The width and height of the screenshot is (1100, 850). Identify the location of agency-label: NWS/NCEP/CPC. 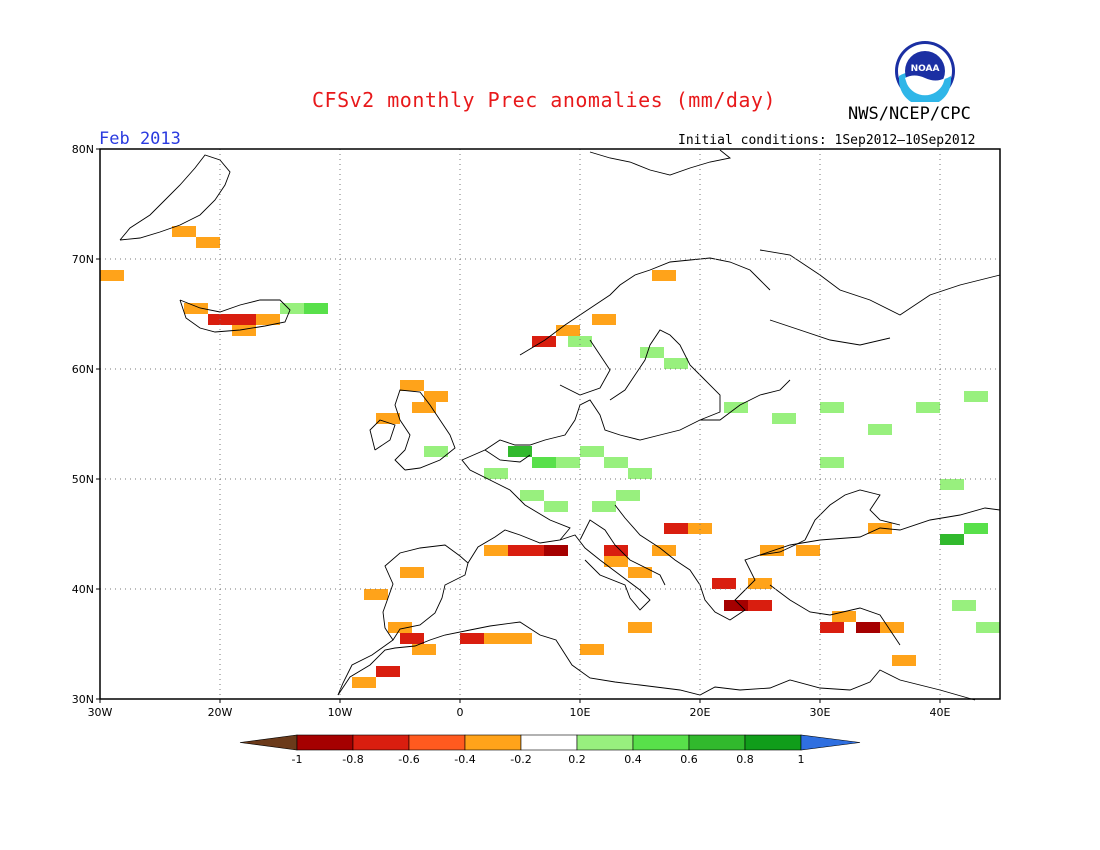
(909, 114).